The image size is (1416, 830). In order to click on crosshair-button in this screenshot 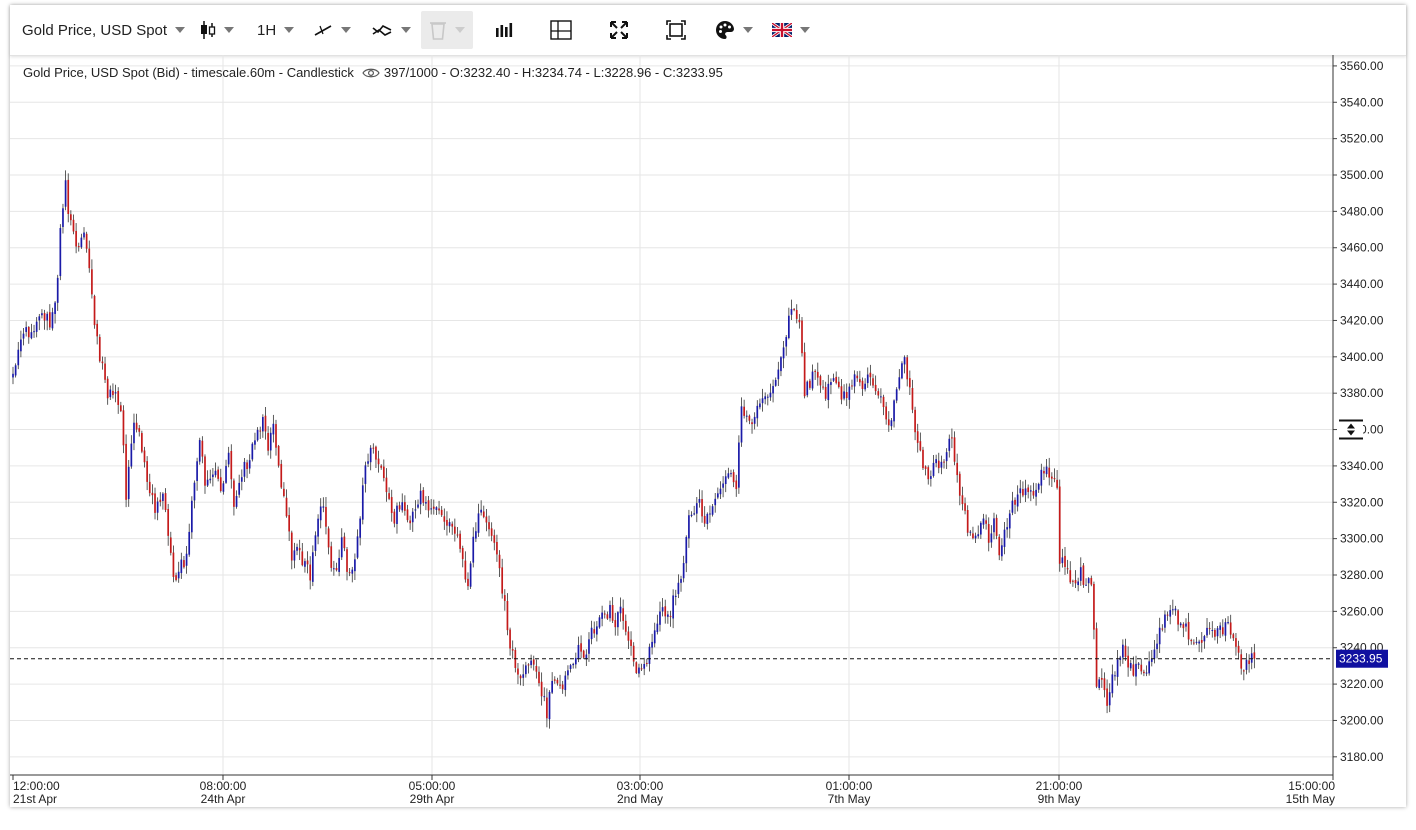, I will do `click(561, 30)`.